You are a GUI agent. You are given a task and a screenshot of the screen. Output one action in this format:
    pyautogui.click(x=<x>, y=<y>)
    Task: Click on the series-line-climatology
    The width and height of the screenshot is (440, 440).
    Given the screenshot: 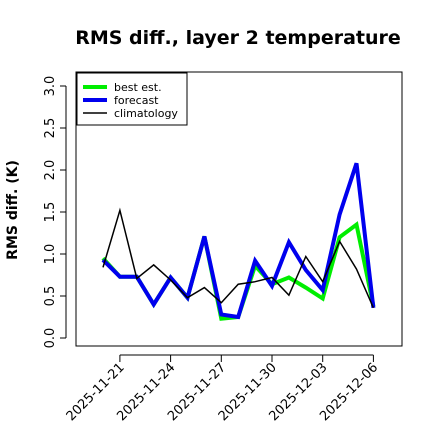 What is the action you would take?
    pyautogui.click(x=238, y=258)
    